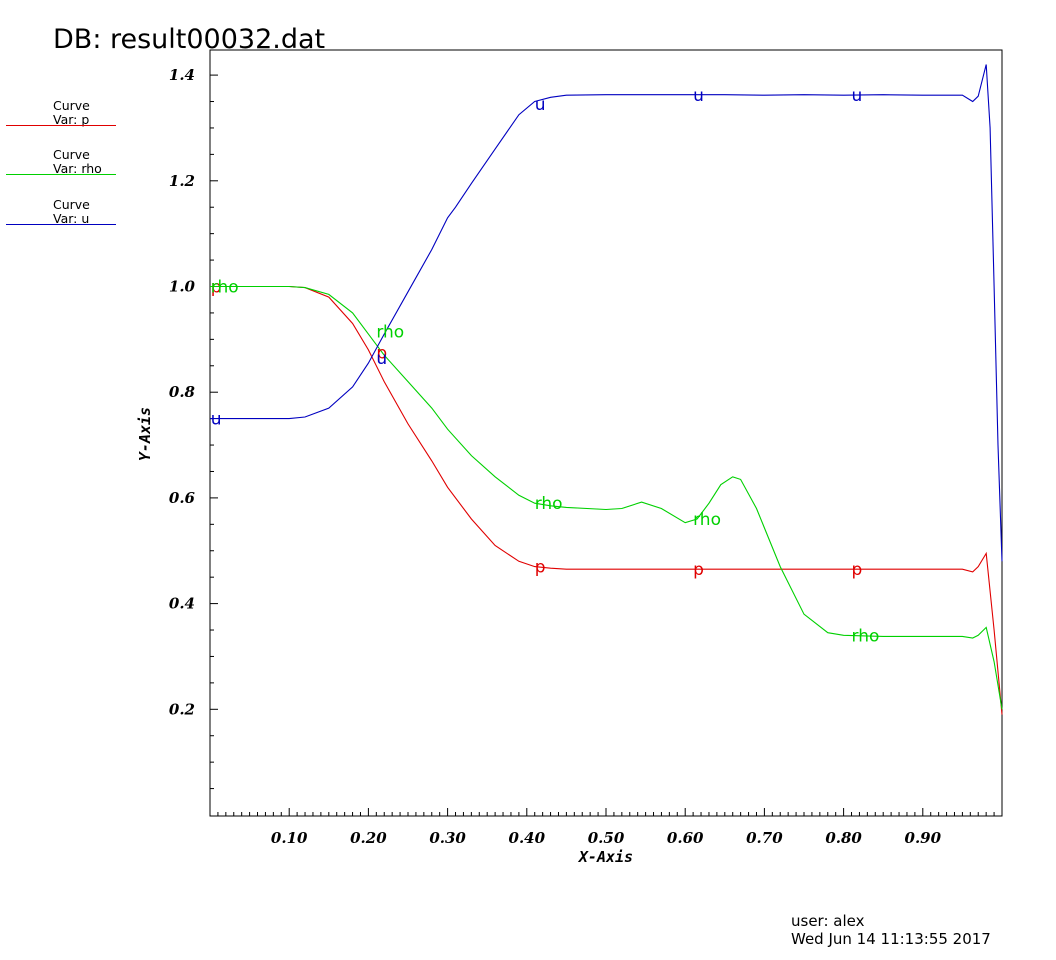 This screenshot has width=1056, height=960. What do you see at coordinates (182, 287) in the screenshot?
I see `y-tick-label: 1.0` at bounding box center [182, 287].